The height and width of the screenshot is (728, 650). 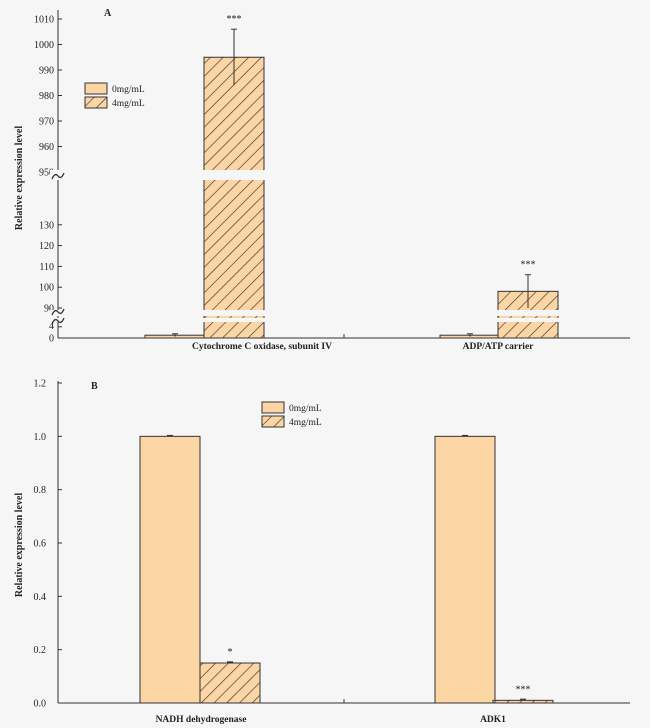 I want to click on x-category-label: Cytochrome C oxidase, subunit IV, so click(x=262, y=347).